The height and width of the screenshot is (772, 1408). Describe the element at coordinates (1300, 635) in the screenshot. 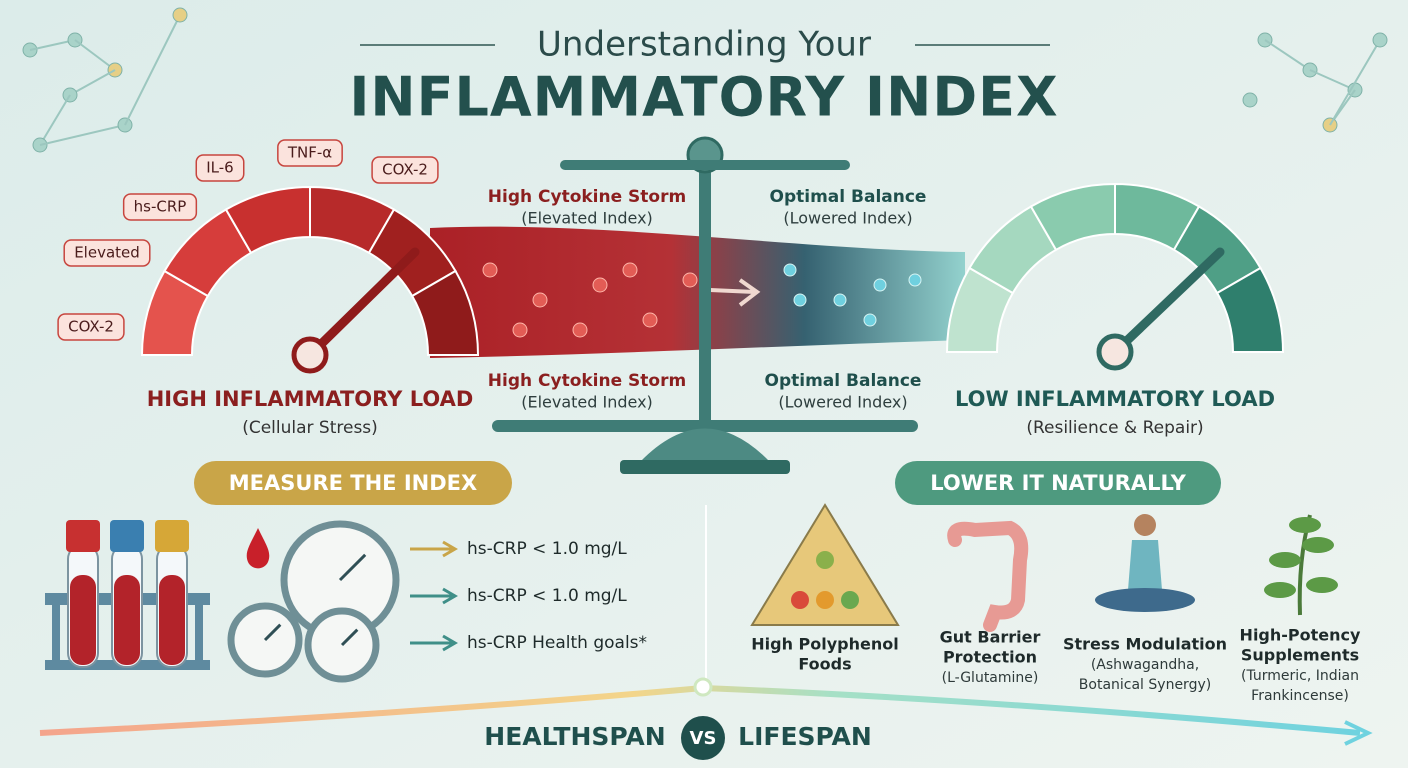

I see `lower-item-title: High-Potency` at that location.